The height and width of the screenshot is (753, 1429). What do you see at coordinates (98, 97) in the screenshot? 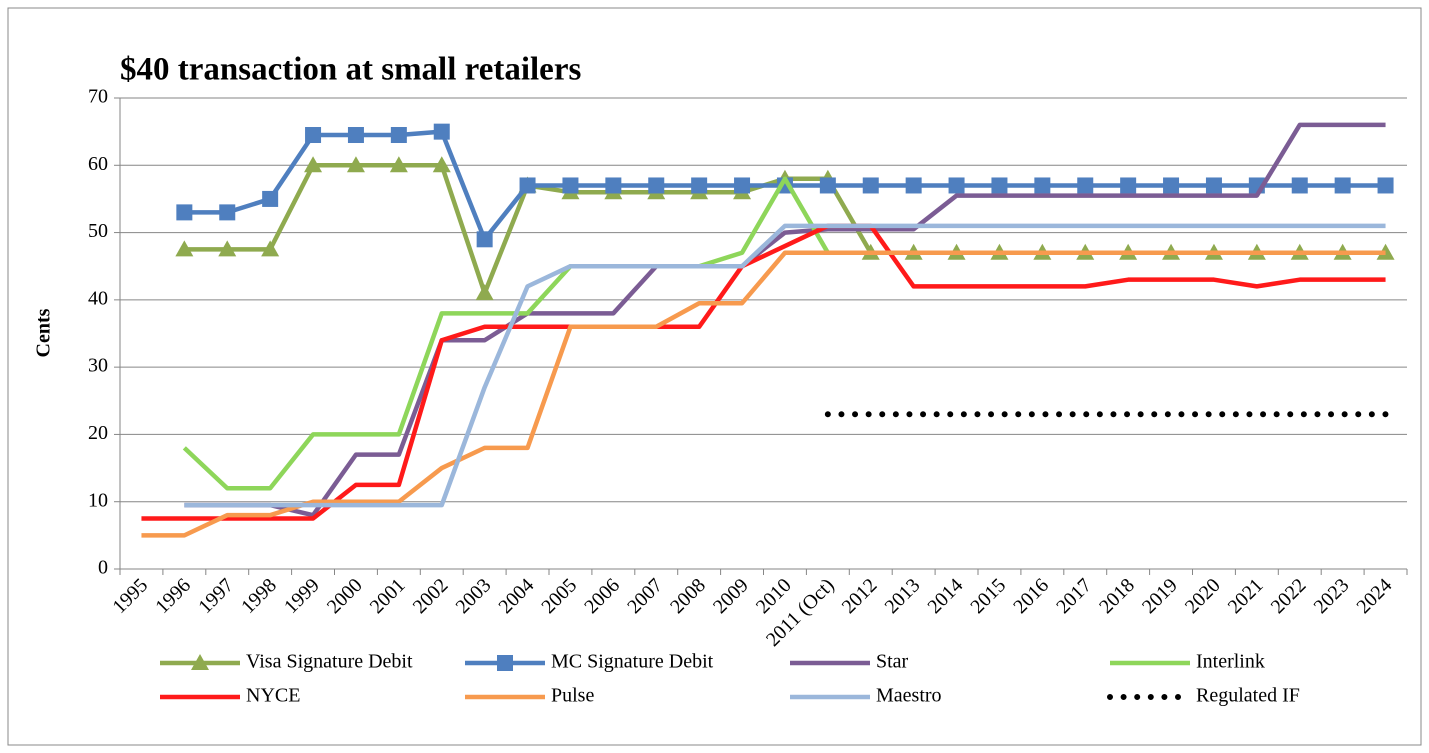
I see `y-tick-label: 70` at bounding box center [98, 97].